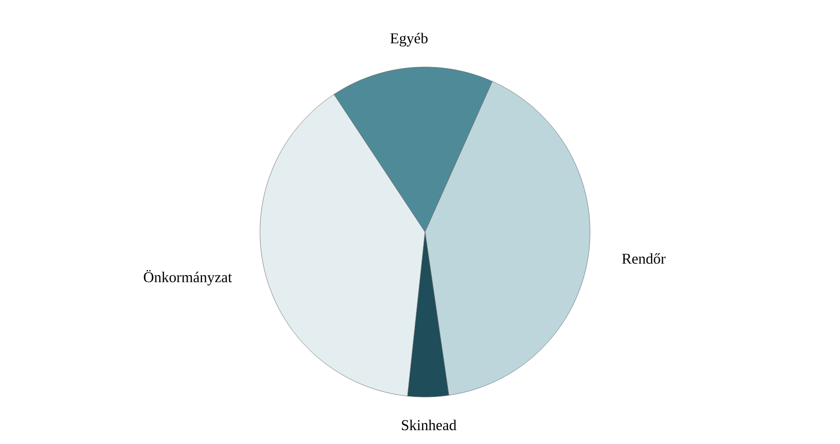  Describe the element at coordinates (644, 258) in the screenshot. I see `slice-label: Rendőr` at that location.